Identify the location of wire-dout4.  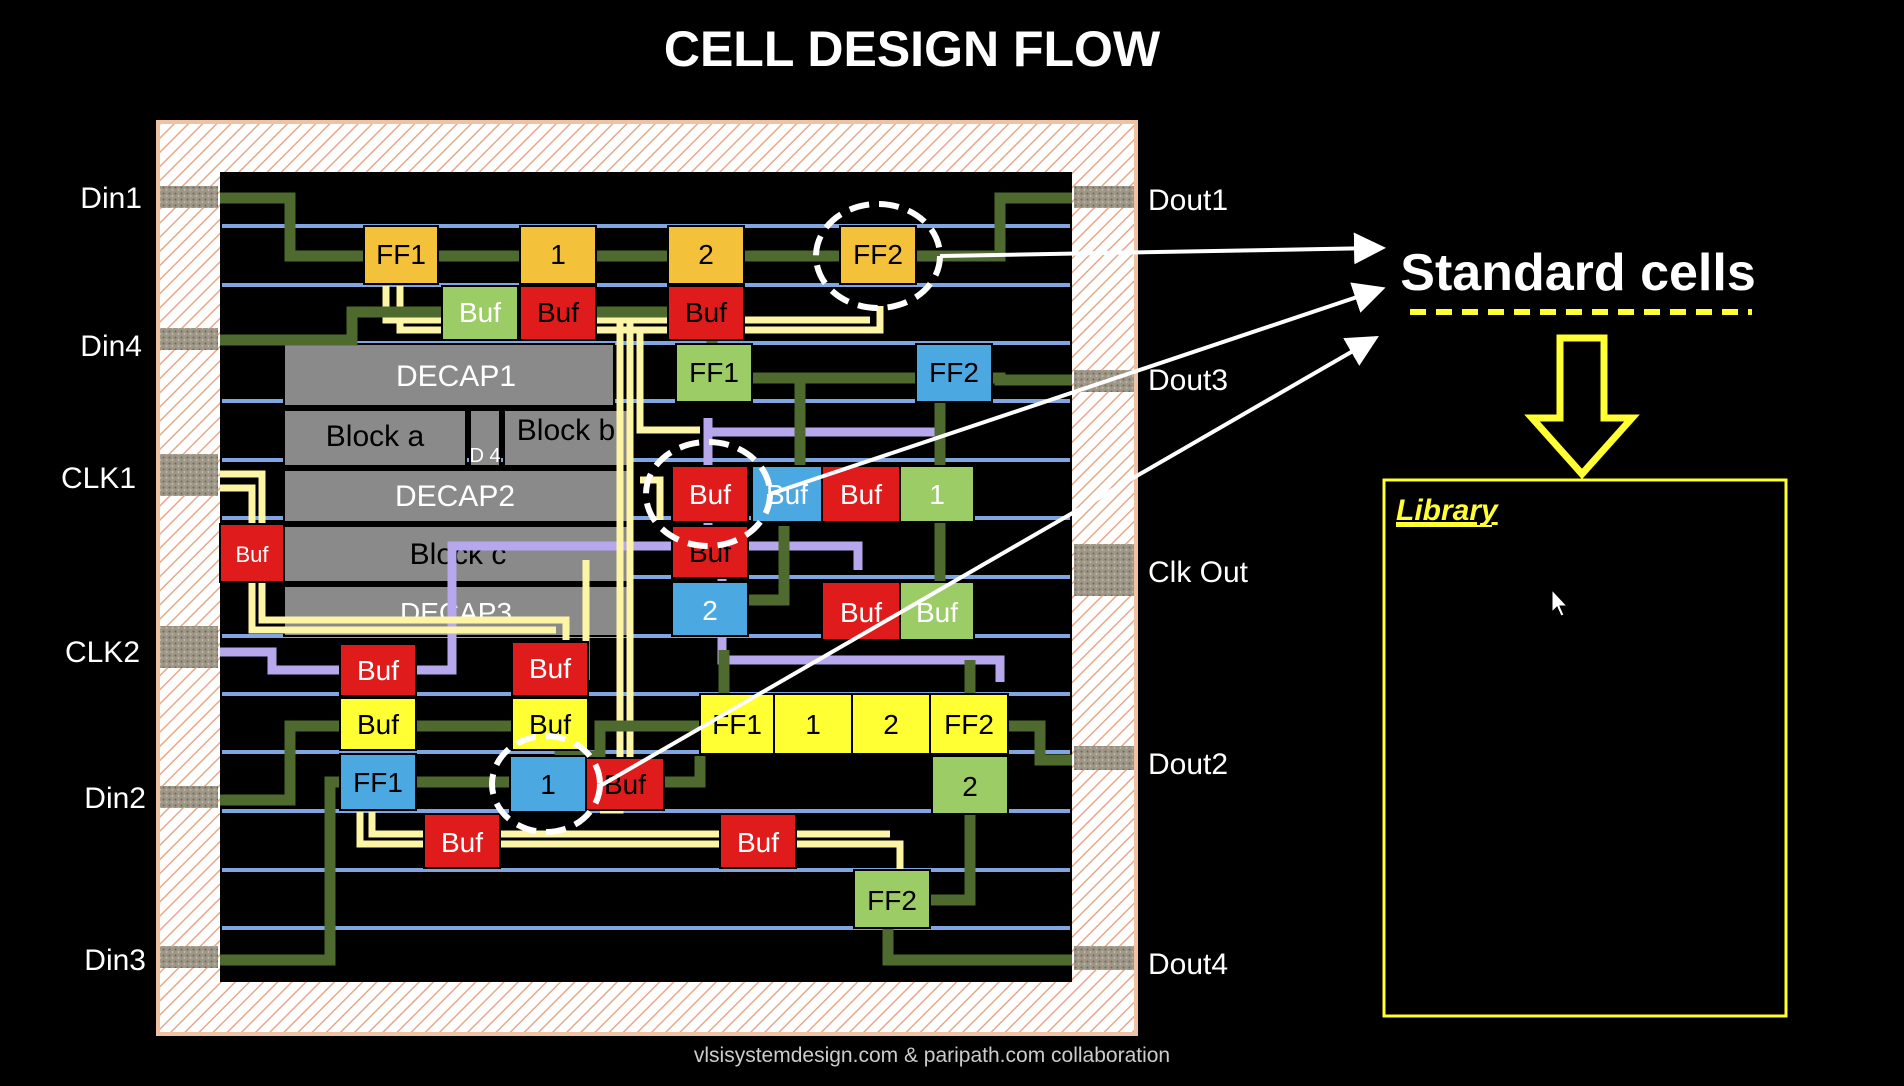
(977, 946).